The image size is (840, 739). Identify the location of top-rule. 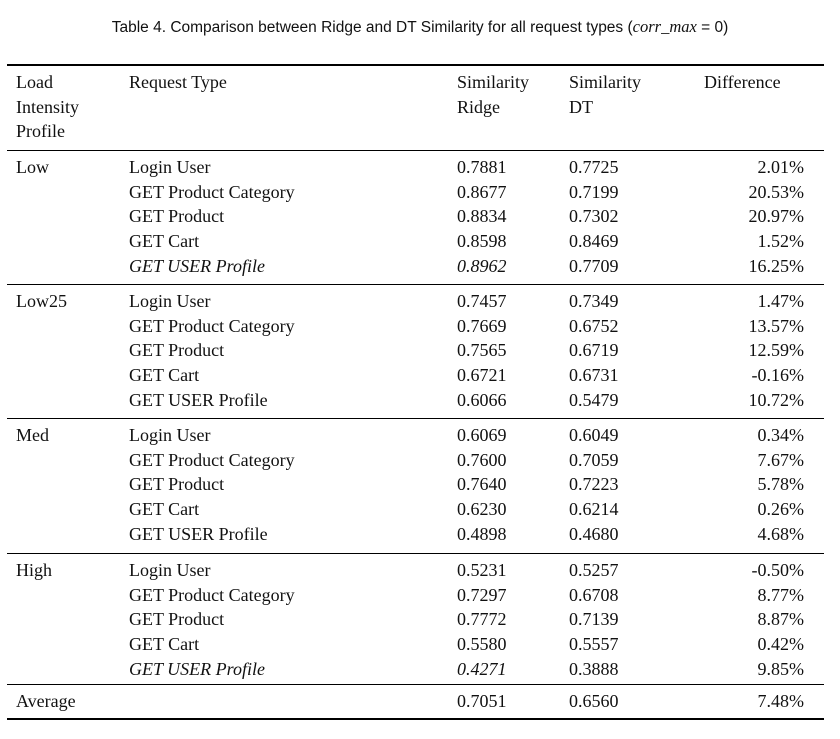
(415, 65).